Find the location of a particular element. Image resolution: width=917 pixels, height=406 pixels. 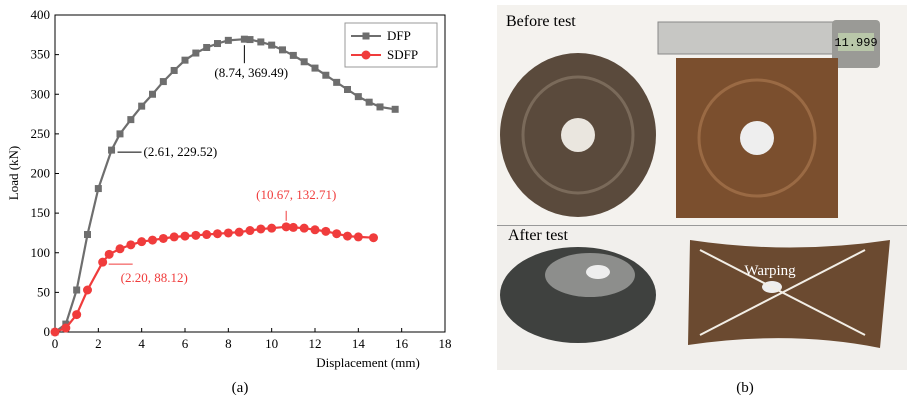

x-tick-label: 0 is located at coordinates (55, 343).